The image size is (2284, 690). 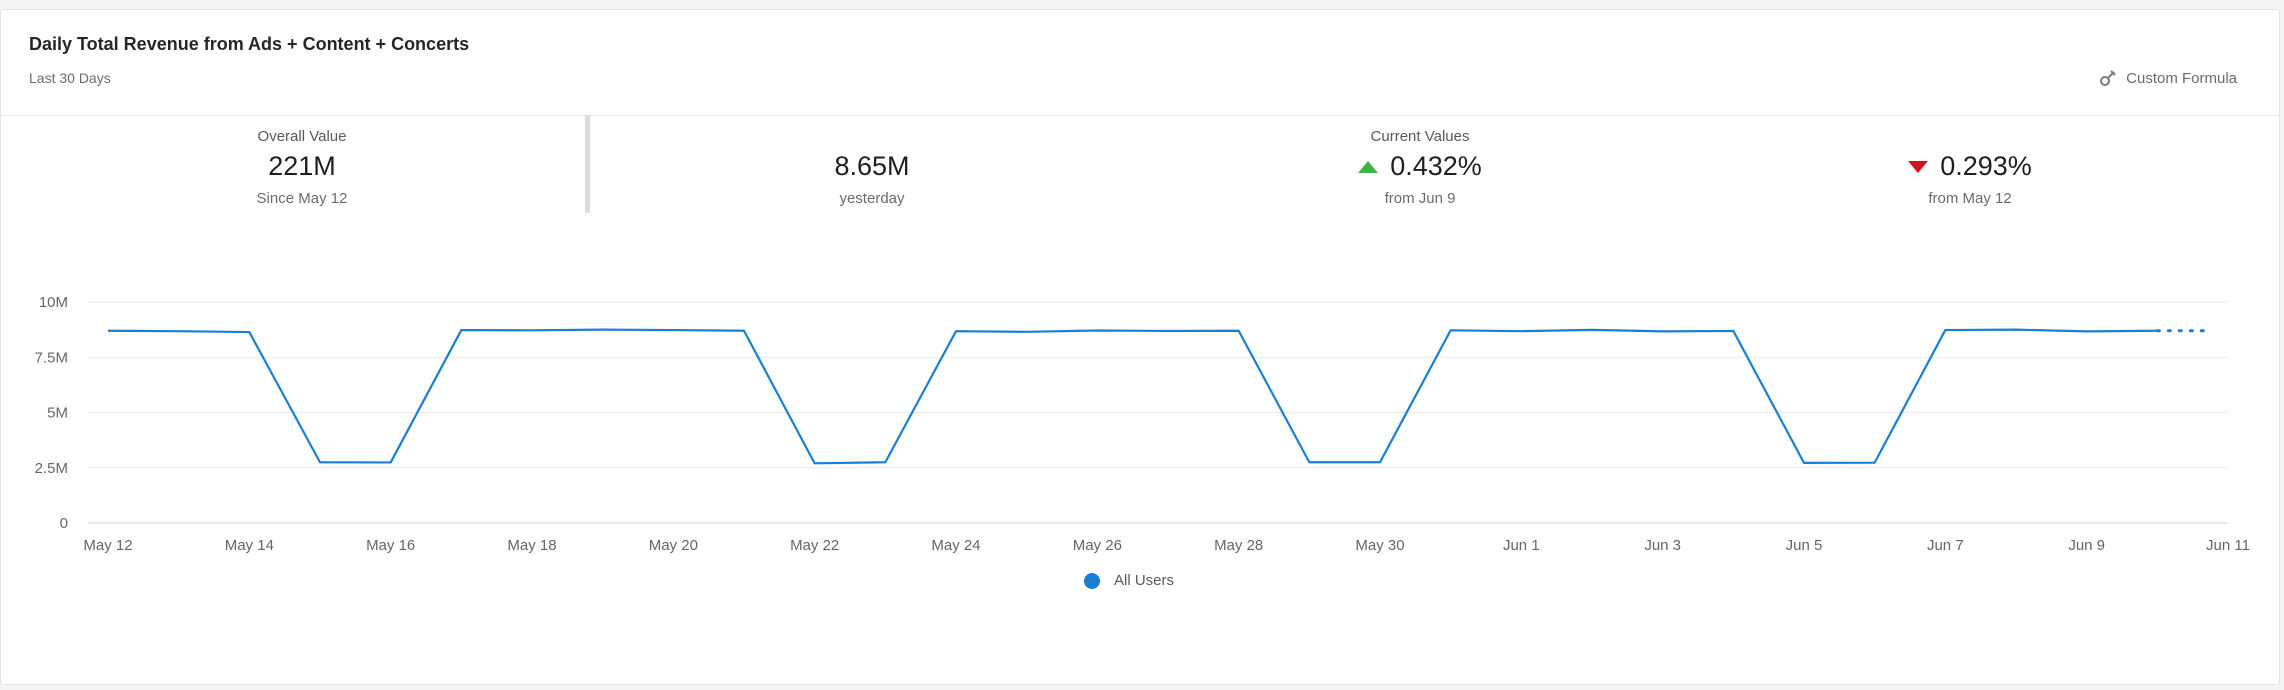 I want to click on x-tick-Jun-3: Jun 3, so click(x=1662, y=545).